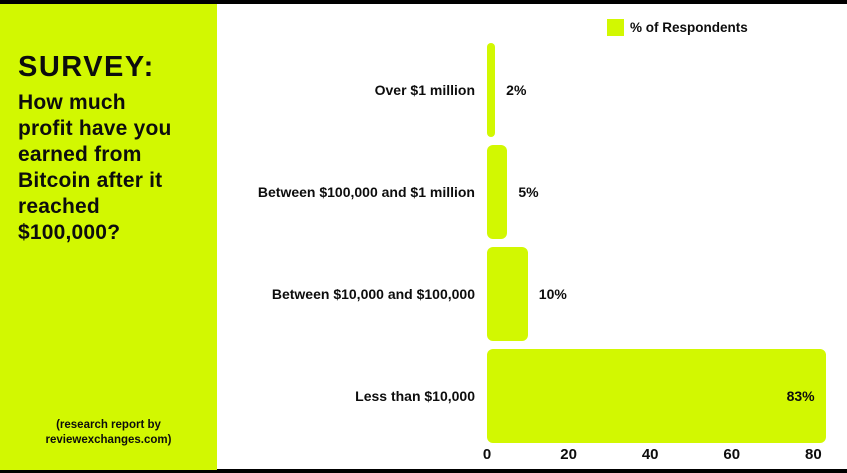 This screenshot has width=847, height=473. I want to click on top-border, so click(423, 2).